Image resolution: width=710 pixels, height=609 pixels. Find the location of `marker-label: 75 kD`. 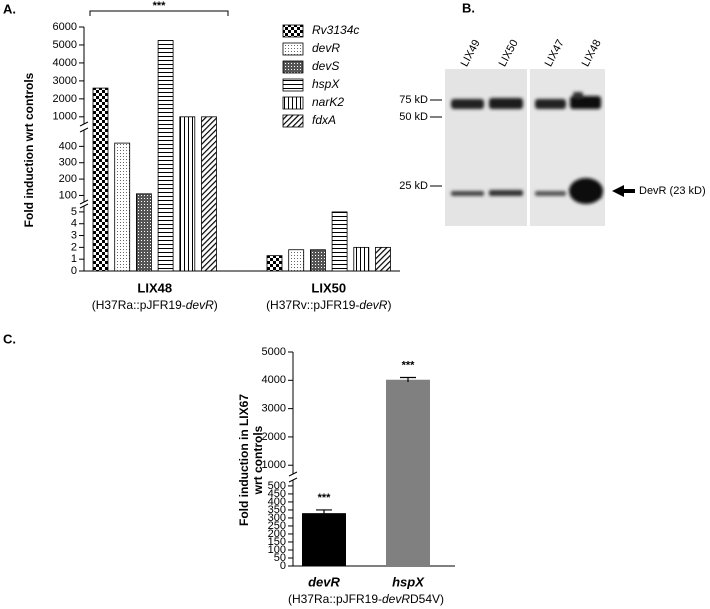

marker-label: 75 kD is located at coordinates (413, 100).